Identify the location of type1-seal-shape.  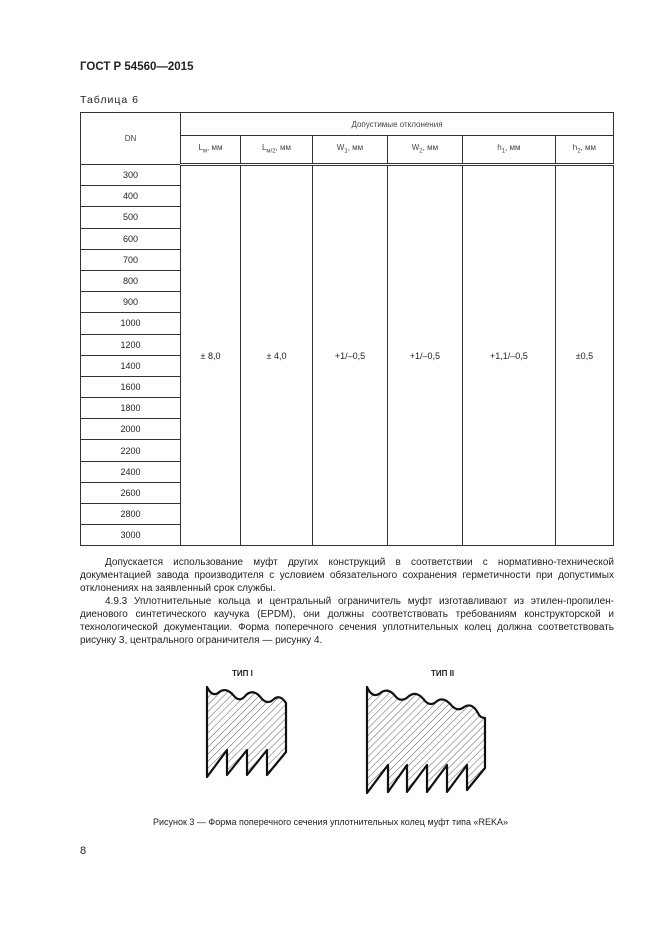
(246, 732).